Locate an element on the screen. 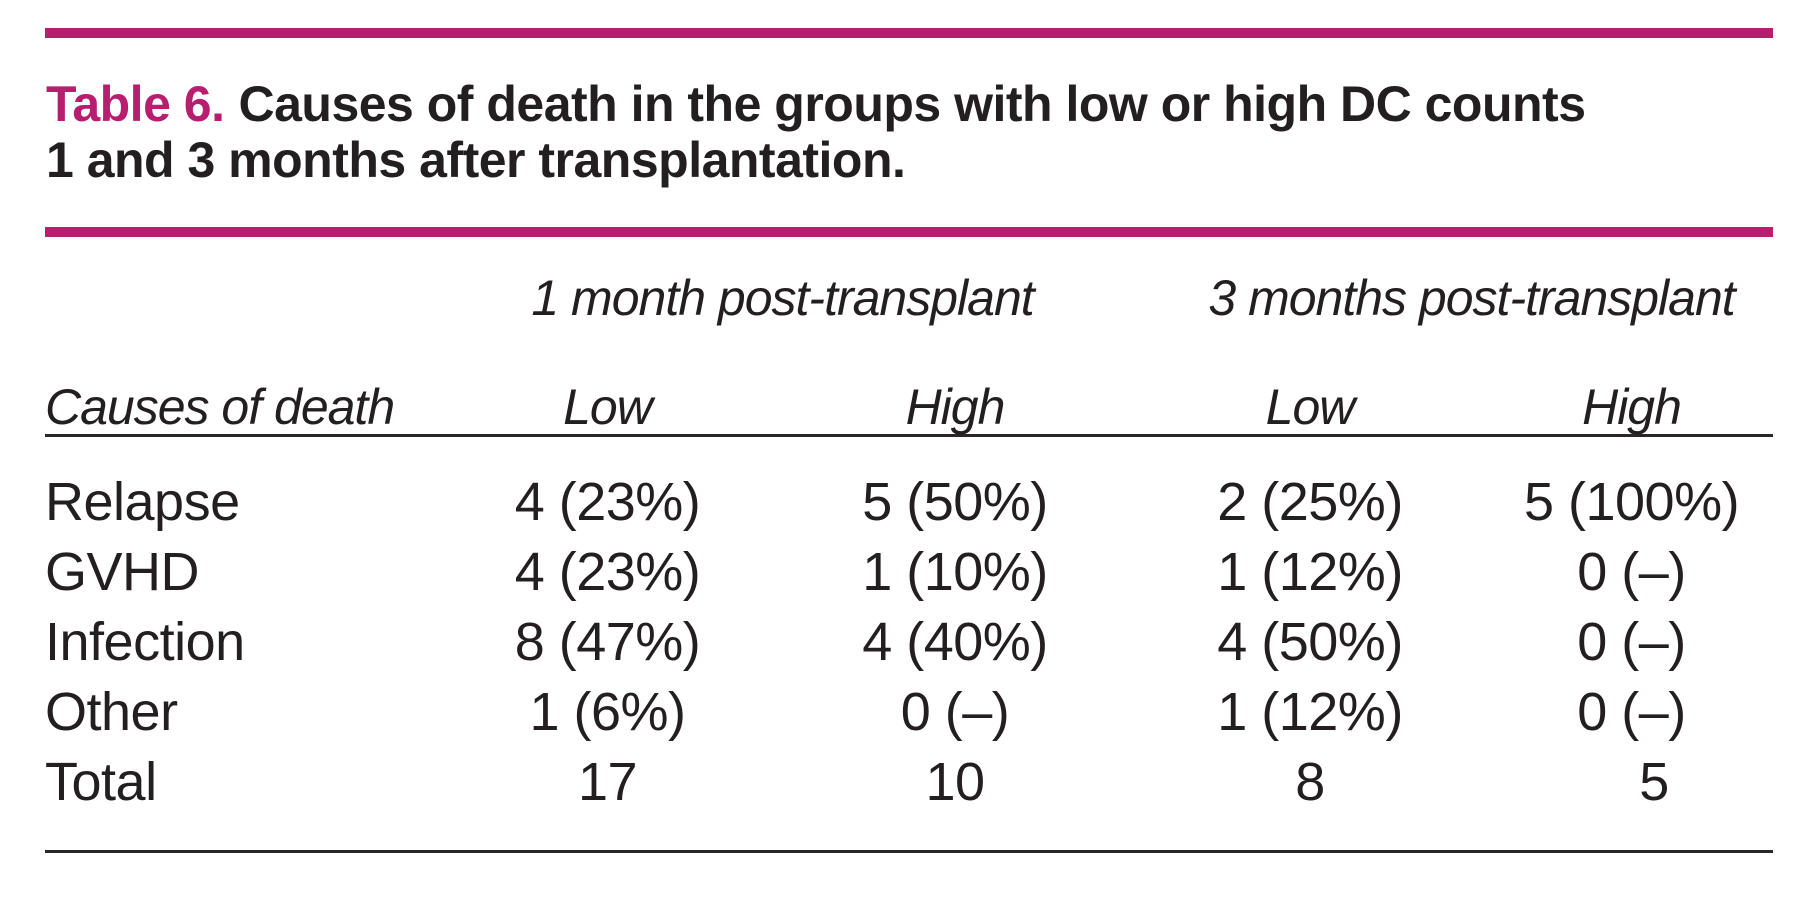  table-number-label: Table 6. is located at coordinates (135, 104).